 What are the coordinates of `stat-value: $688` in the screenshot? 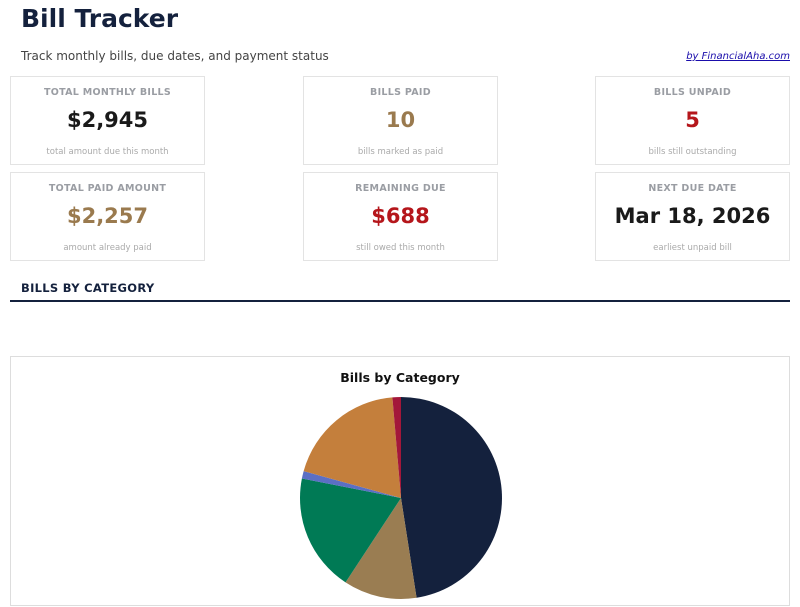 It's located at (400, 216).